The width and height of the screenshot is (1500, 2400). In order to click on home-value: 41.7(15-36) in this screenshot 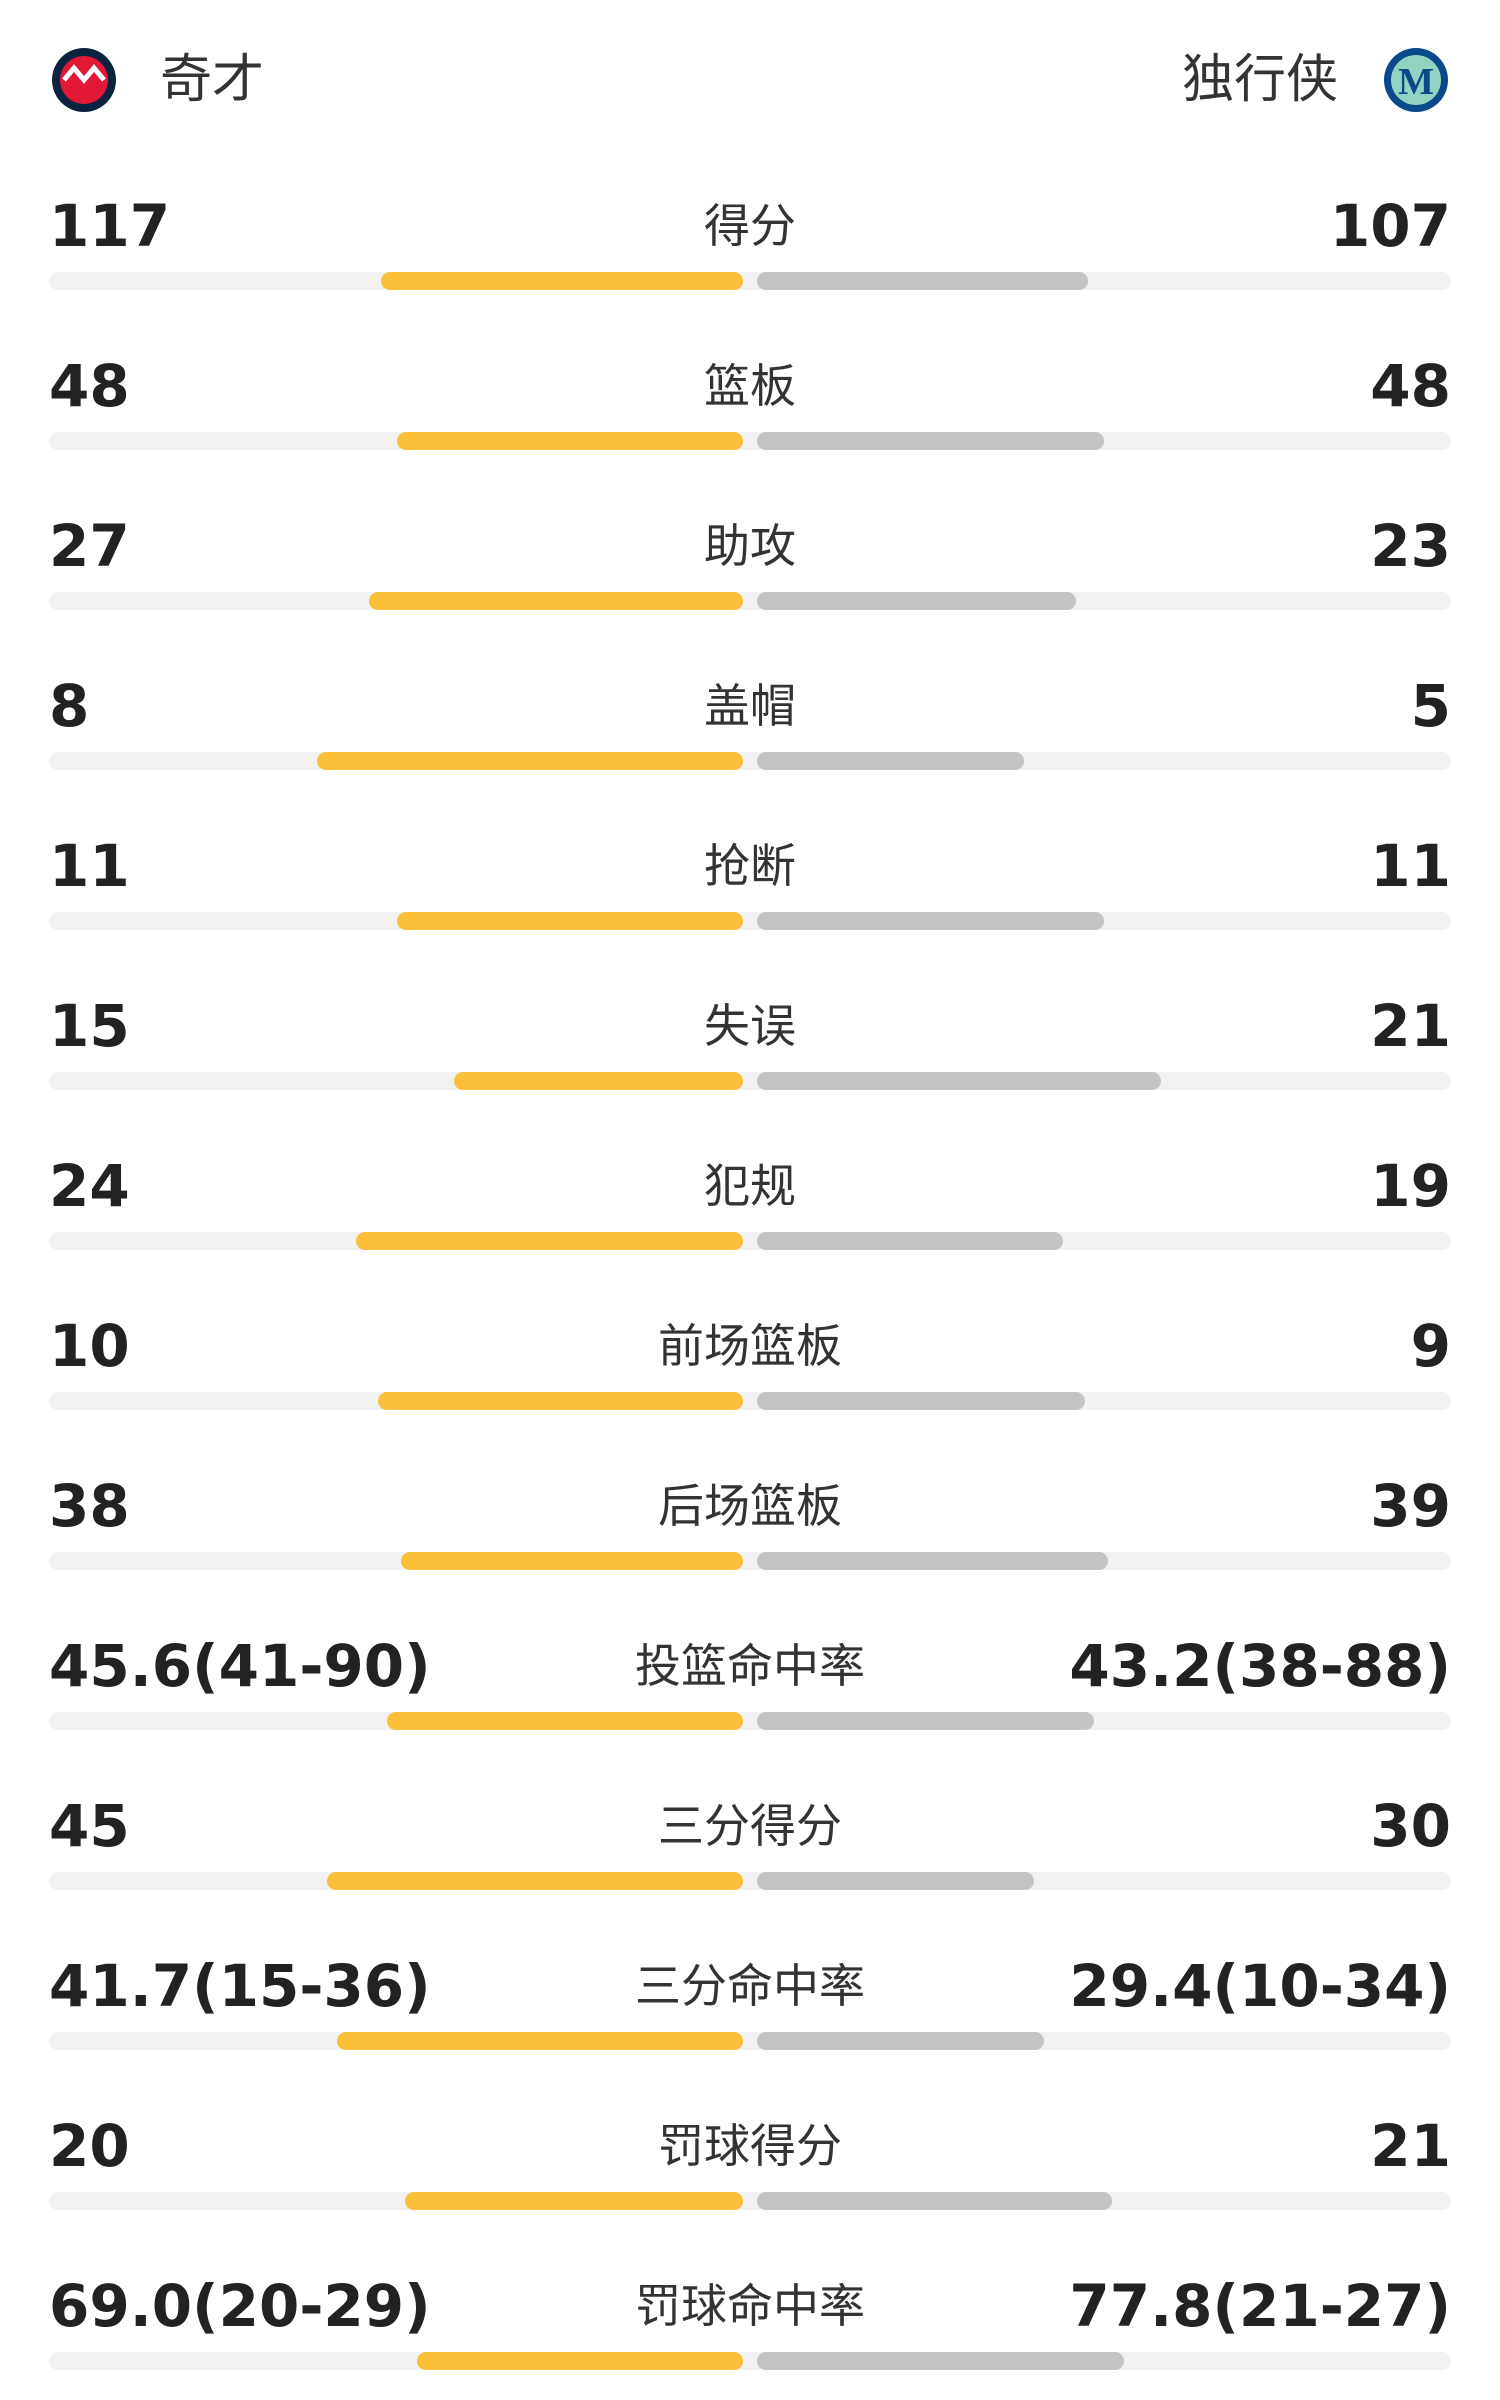, I will do `click(240, 1986)`.